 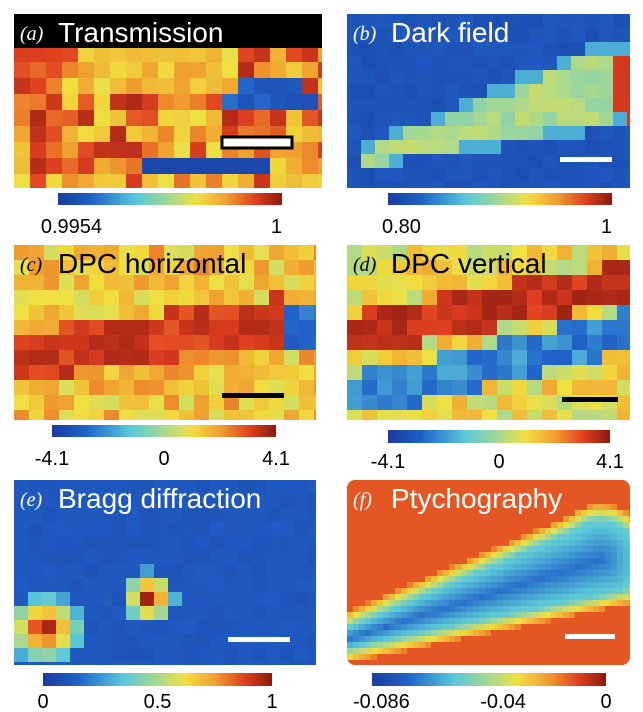 I want to click on image-map, so click(x=488, y=572).